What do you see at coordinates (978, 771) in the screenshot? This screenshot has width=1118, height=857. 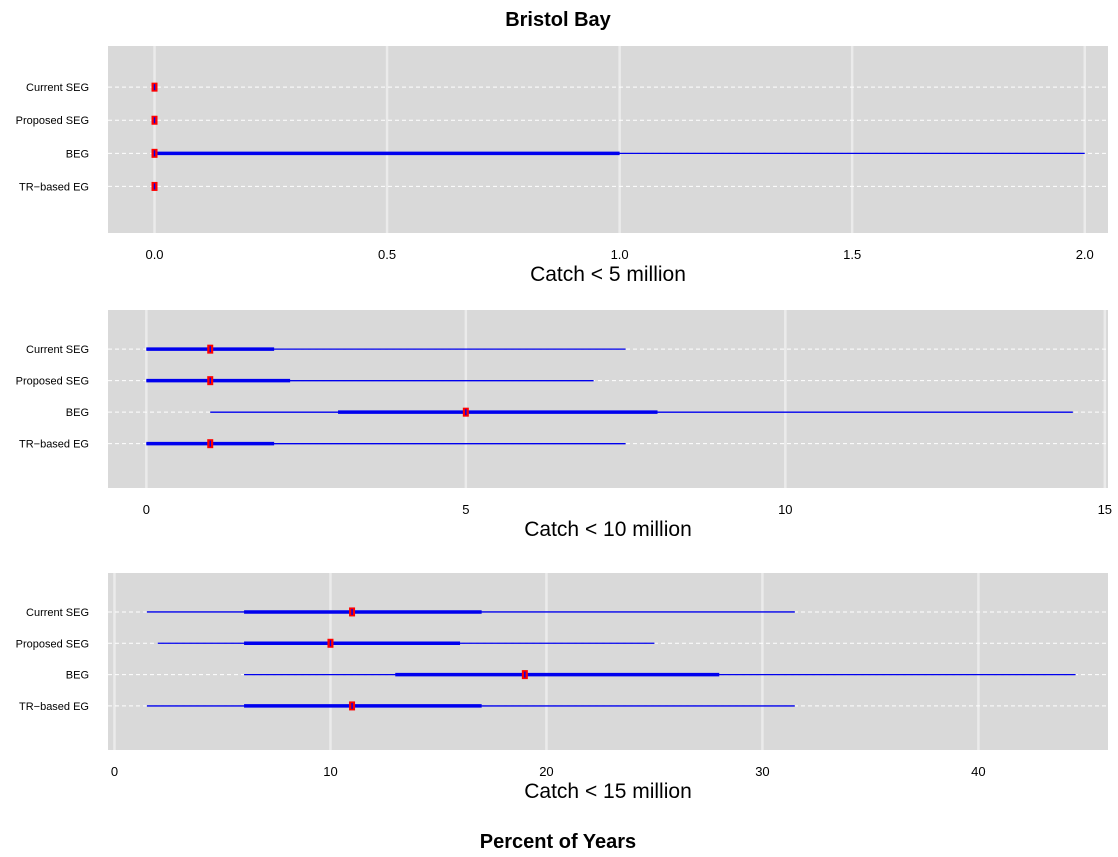 I see `x-tick-label: 40` at bounding box center [978, 771].